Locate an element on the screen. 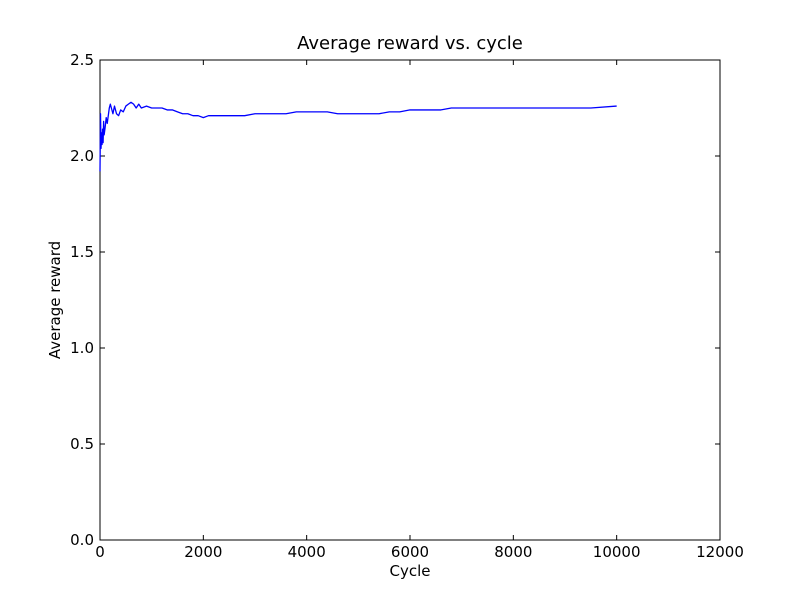  y-axis-label: Average reward is located at coordinates (55, 300).